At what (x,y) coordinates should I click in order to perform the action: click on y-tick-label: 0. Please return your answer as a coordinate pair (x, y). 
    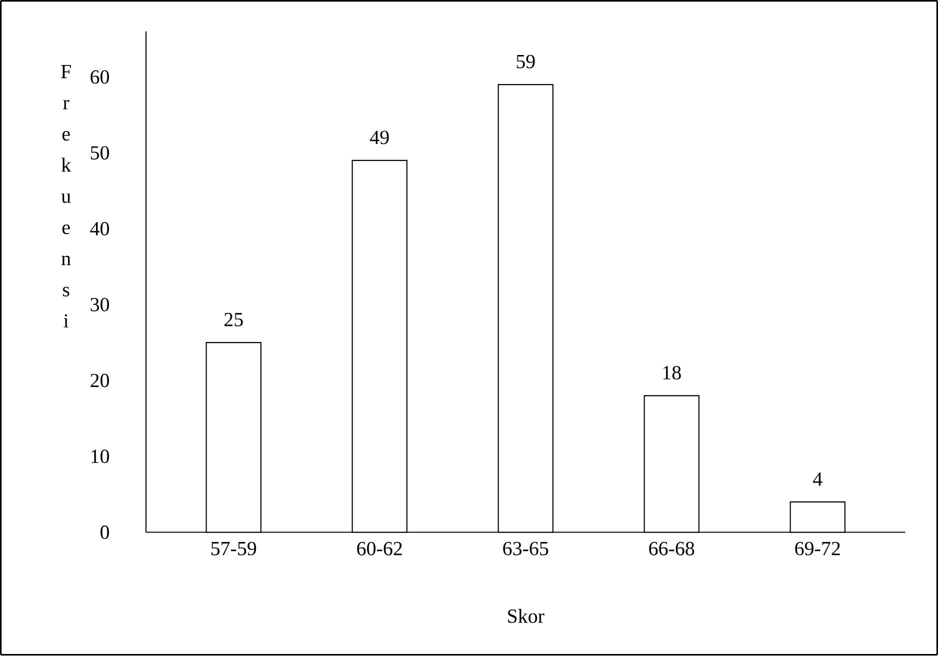
    Looking at the image, I should click on (105, 533).